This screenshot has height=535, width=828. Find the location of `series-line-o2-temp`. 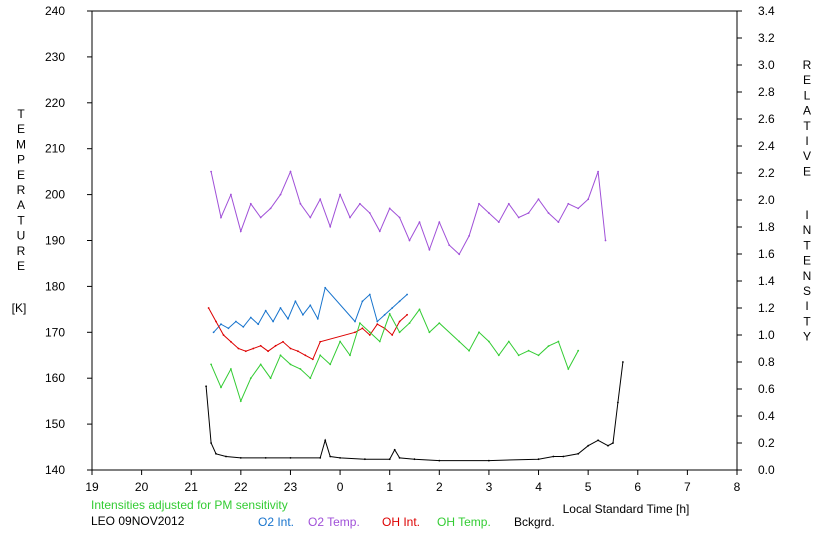

series-line-o2-temp is located at coordinates (408, 213).